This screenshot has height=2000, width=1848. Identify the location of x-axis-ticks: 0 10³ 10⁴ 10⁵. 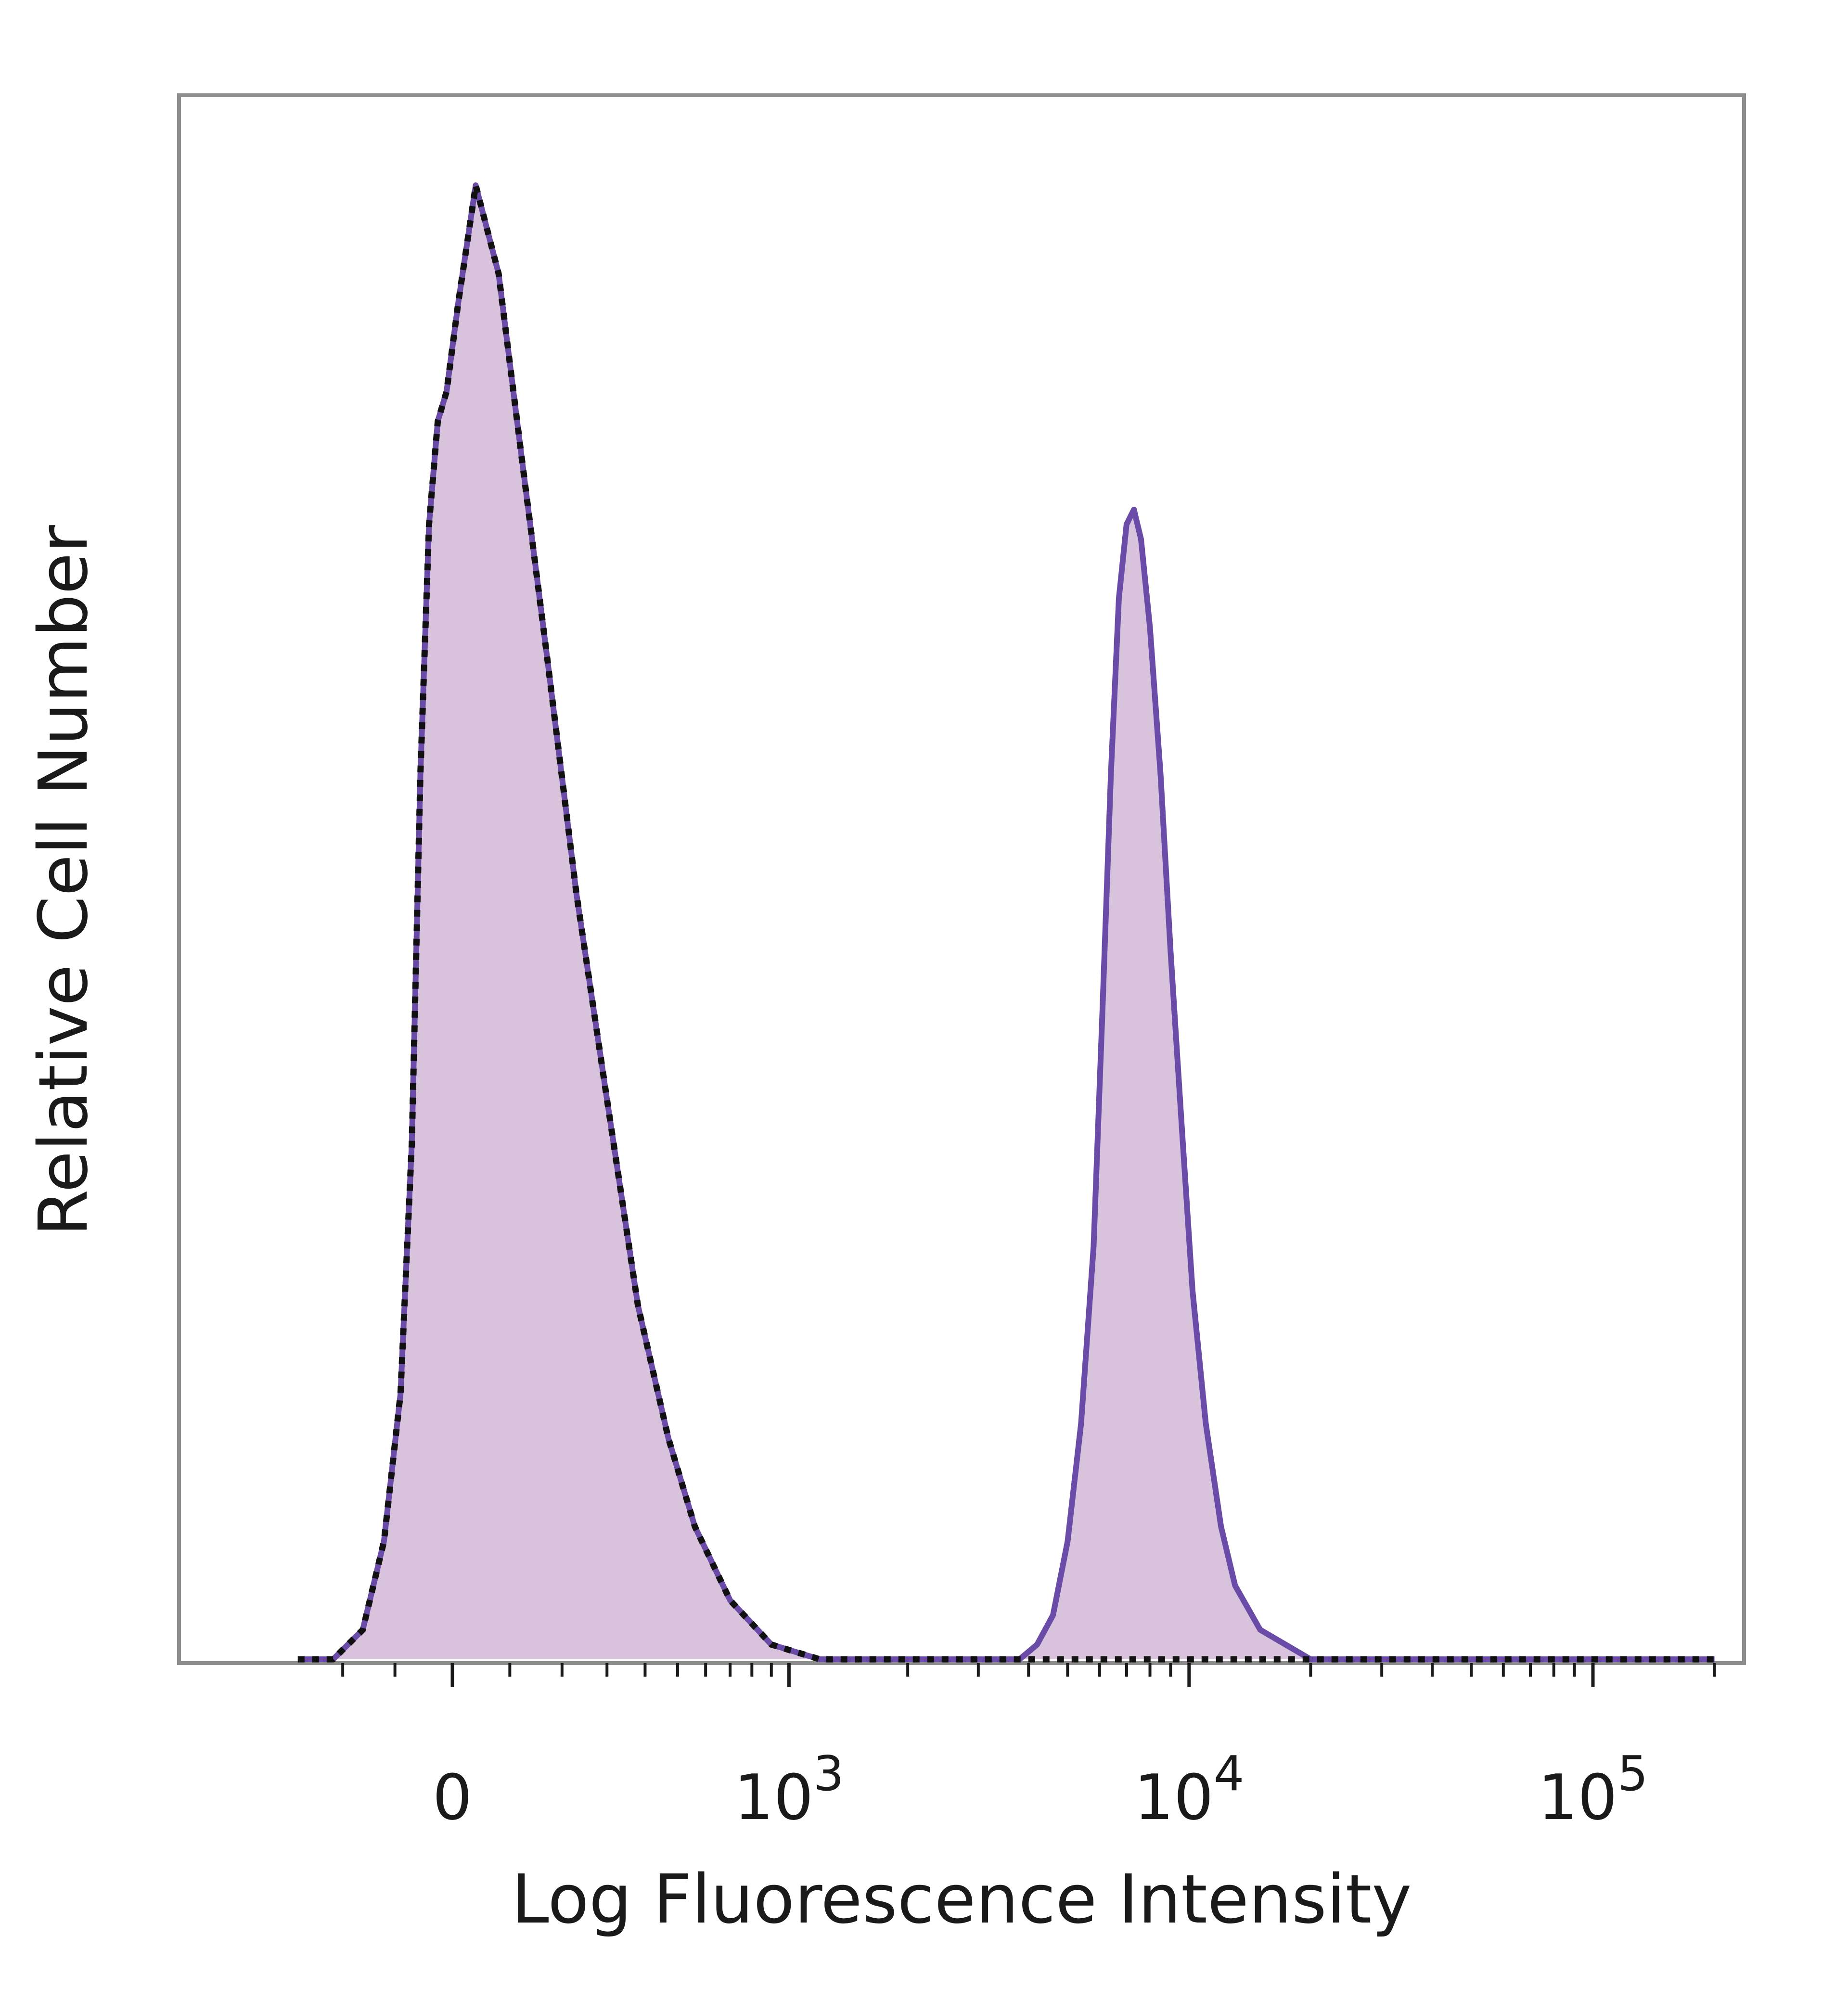
(1028, 1748).